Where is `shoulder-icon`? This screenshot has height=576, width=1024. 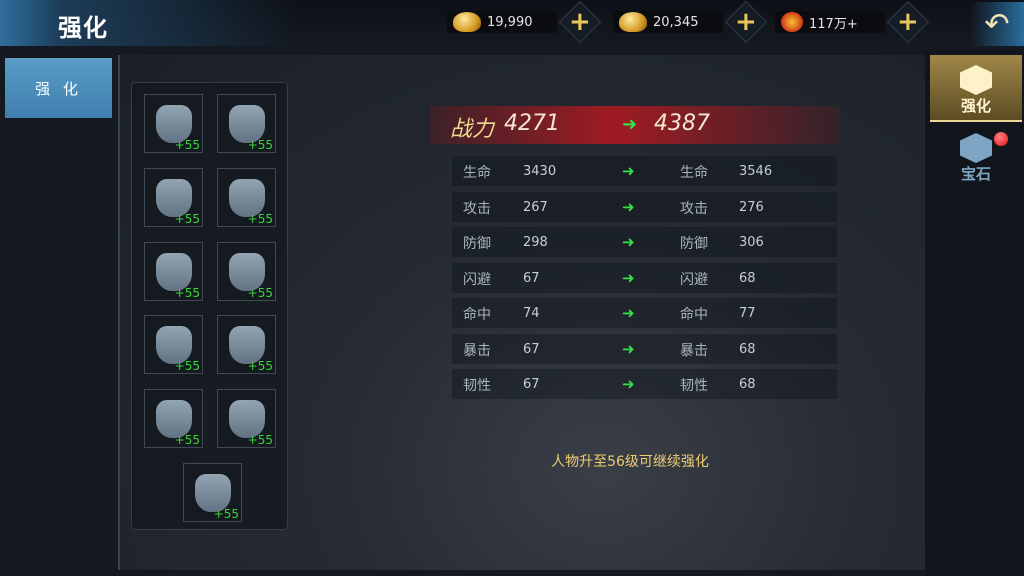
shoulder-icon is located at coordinates (246, 123).